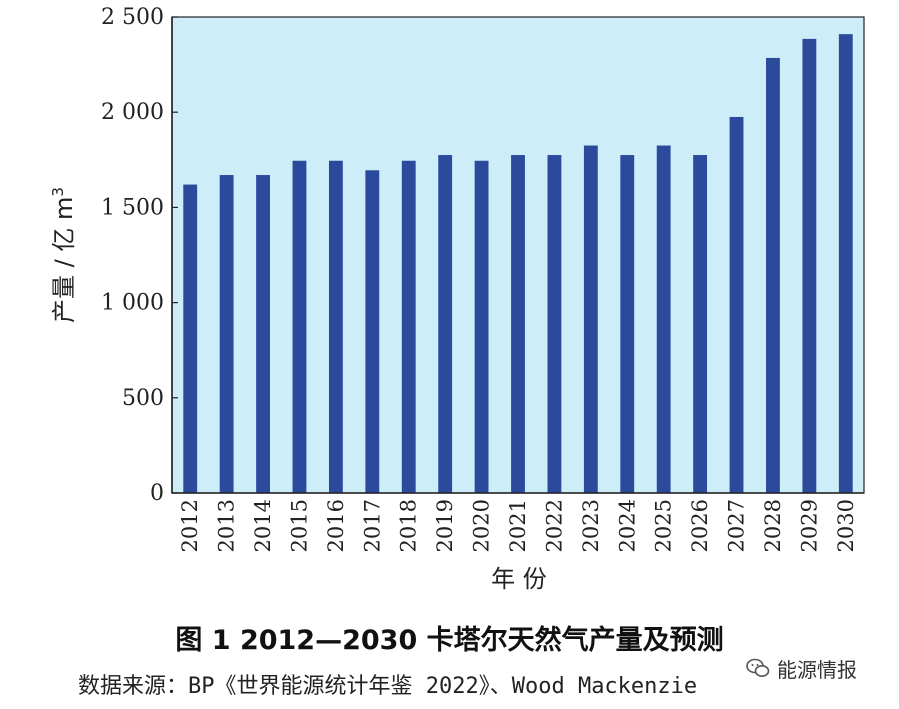 The width and height of the screenshot is (899, 709). I want to click on x-axis-title: 年 份, so click(519, 579).